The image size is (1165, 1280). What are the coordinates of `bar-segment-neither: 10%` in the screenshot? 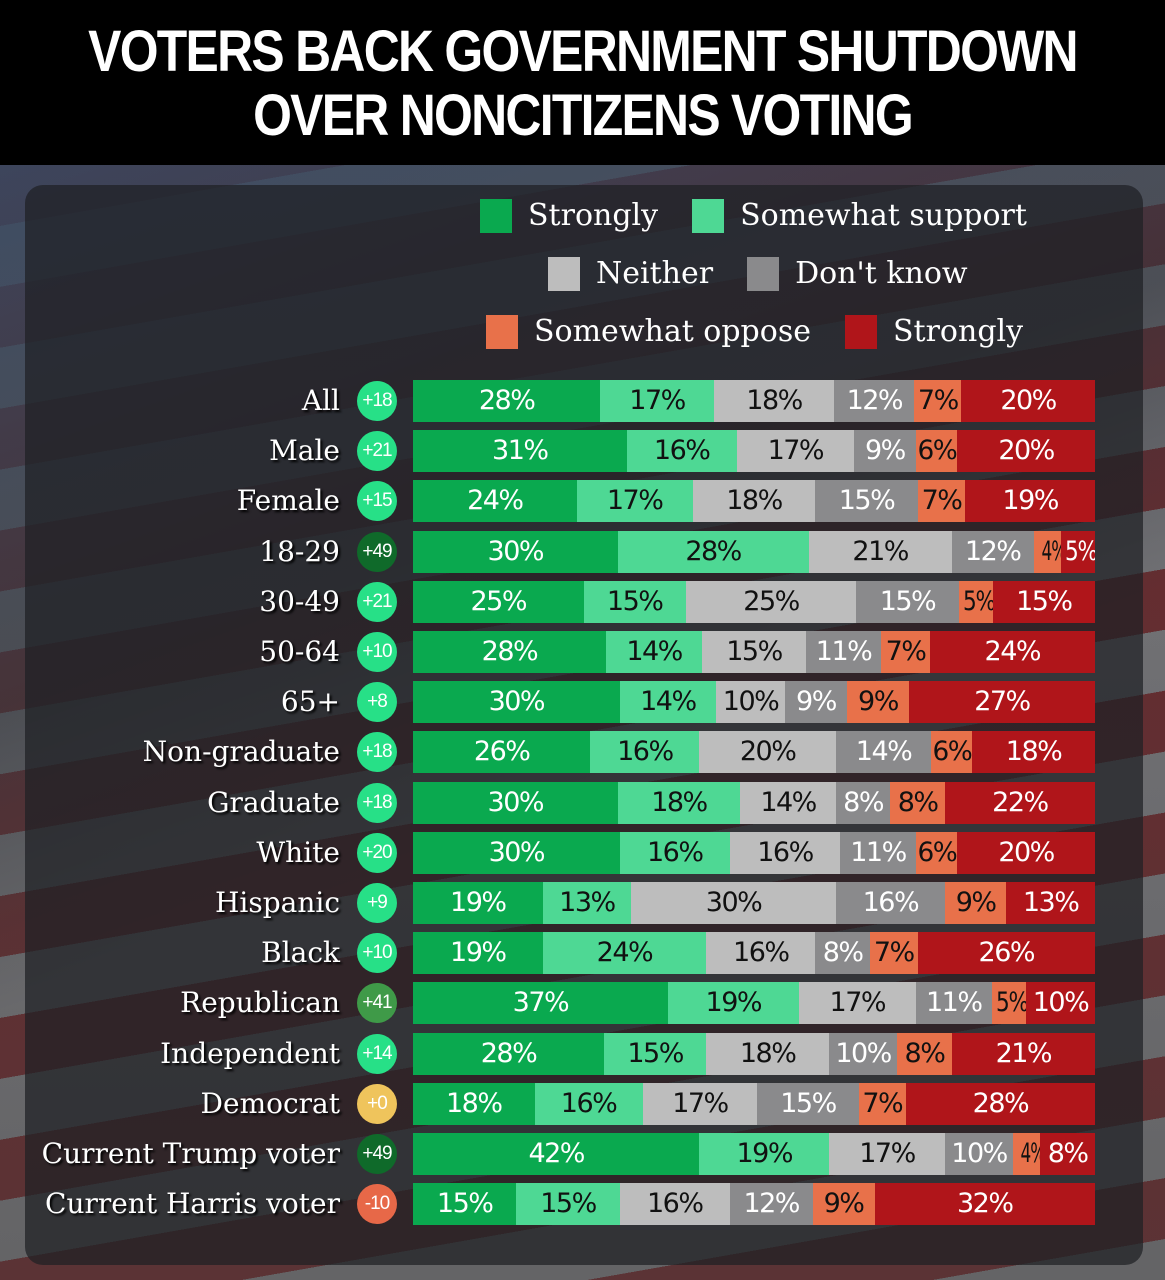 It's located at (750, 702).